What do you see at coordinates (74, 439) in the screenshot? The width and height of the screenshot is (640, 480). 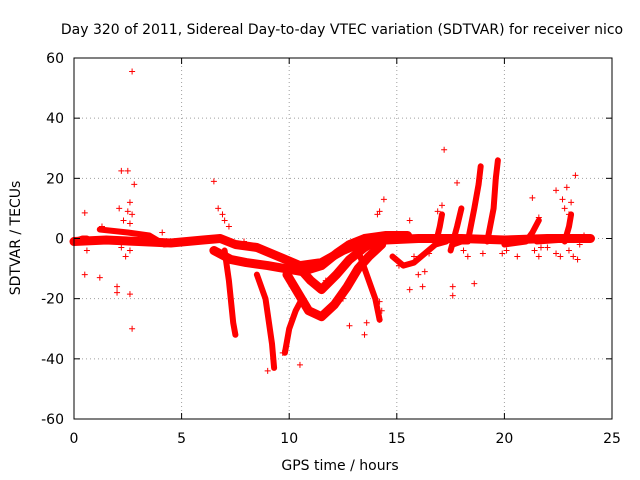 I see `x-tick-label: 0` at bounding box center [74, 439].